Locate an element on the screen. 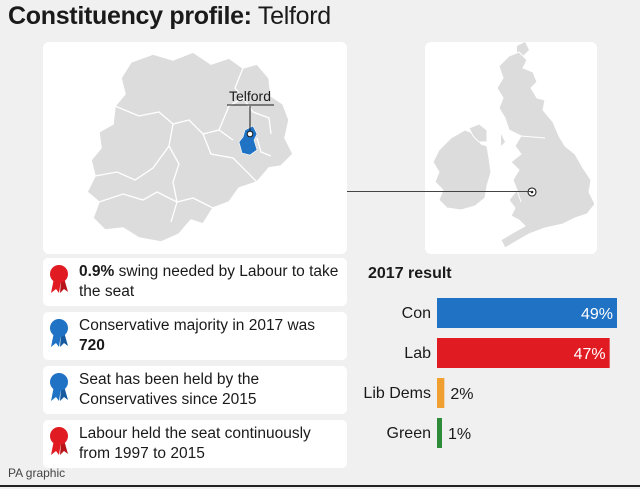 The width and height of the screenshot is (640, 489). title-constituency: Telford is located at coordinates (294, 16).